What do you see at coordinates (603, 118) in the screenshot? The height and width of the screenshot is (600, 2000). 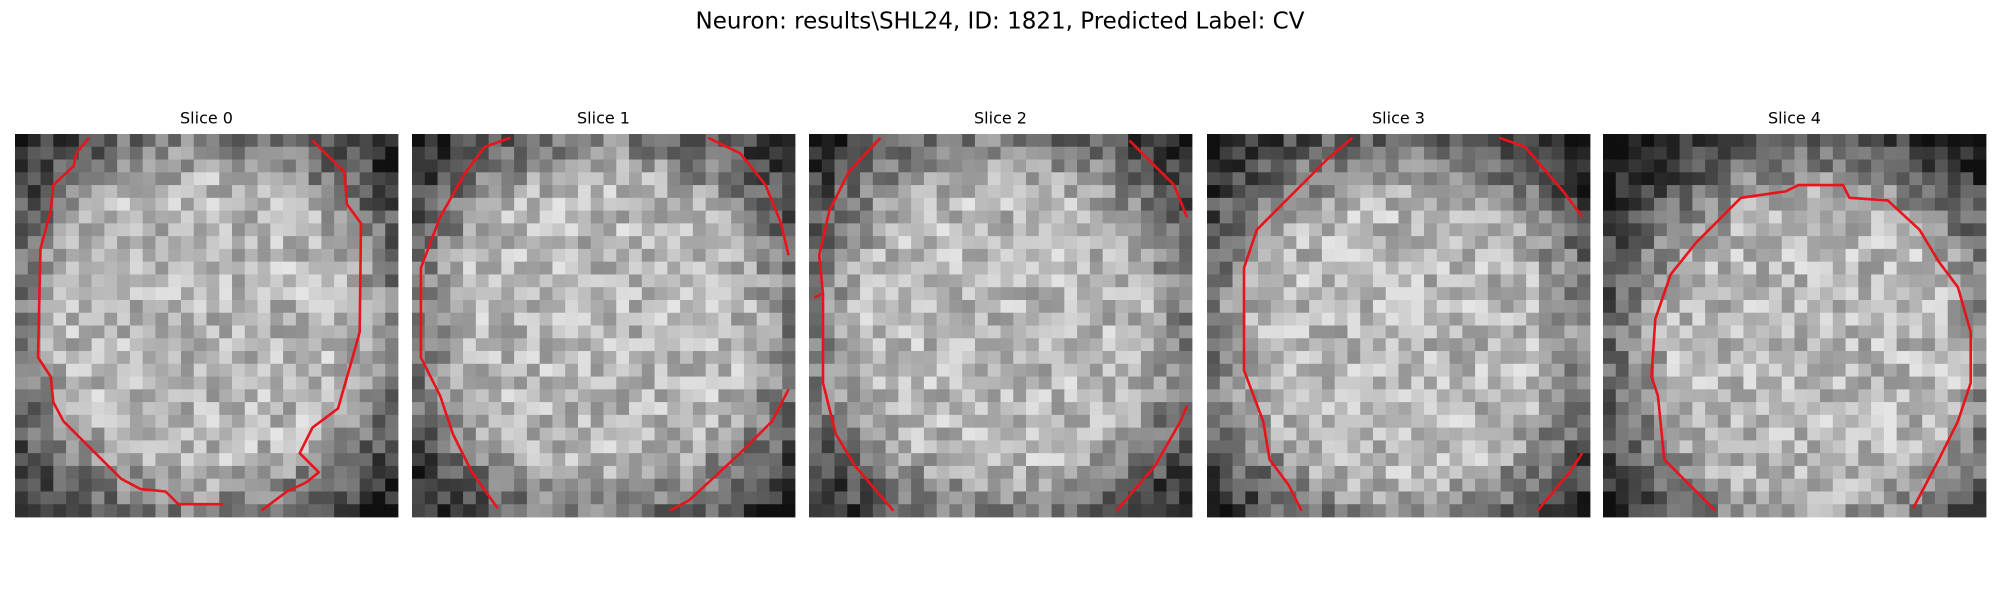 I see `panel-title: Slice 1` at bounding box center [603, 118].